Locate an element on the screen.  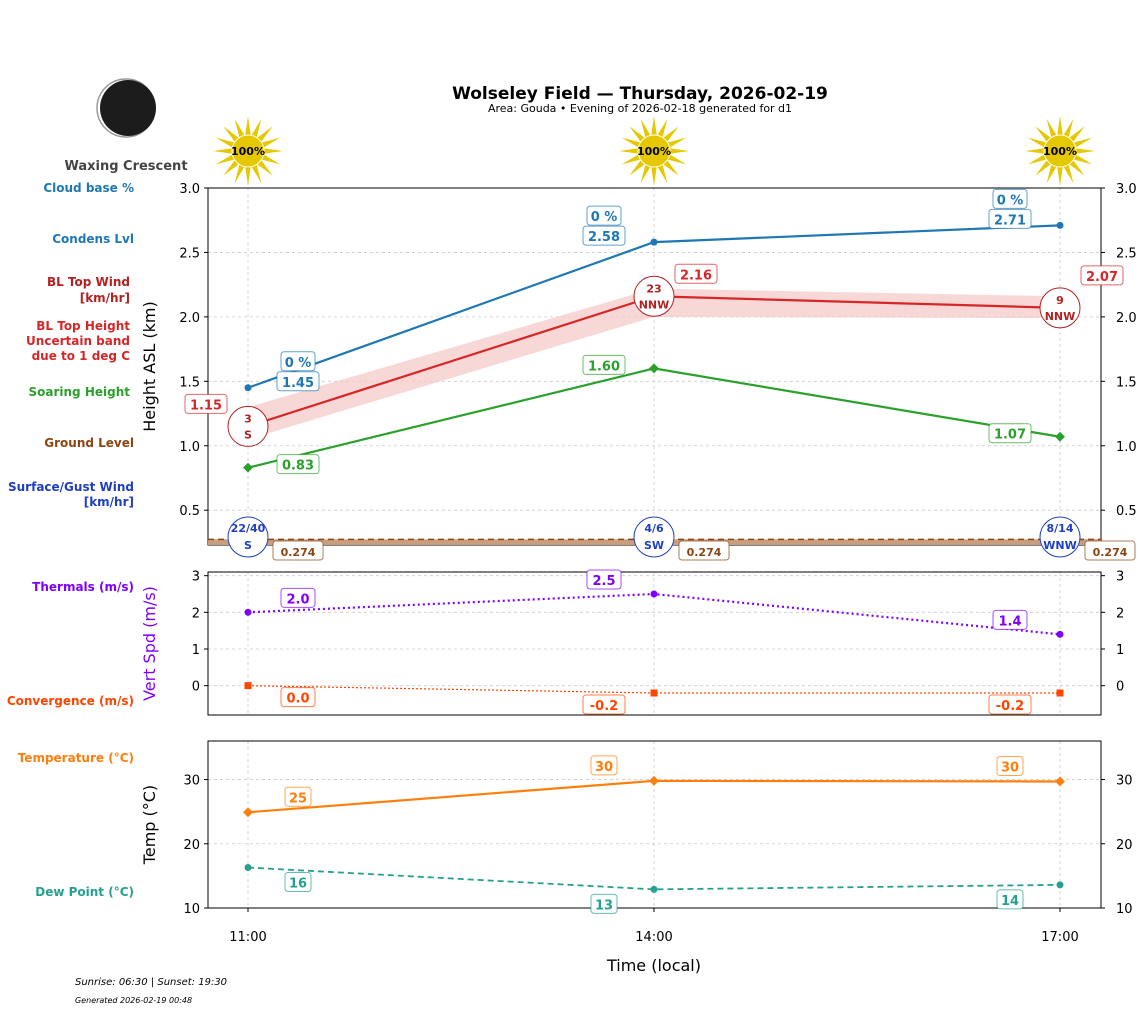
data-label: 2.0 is located at coordinates (297, 599).